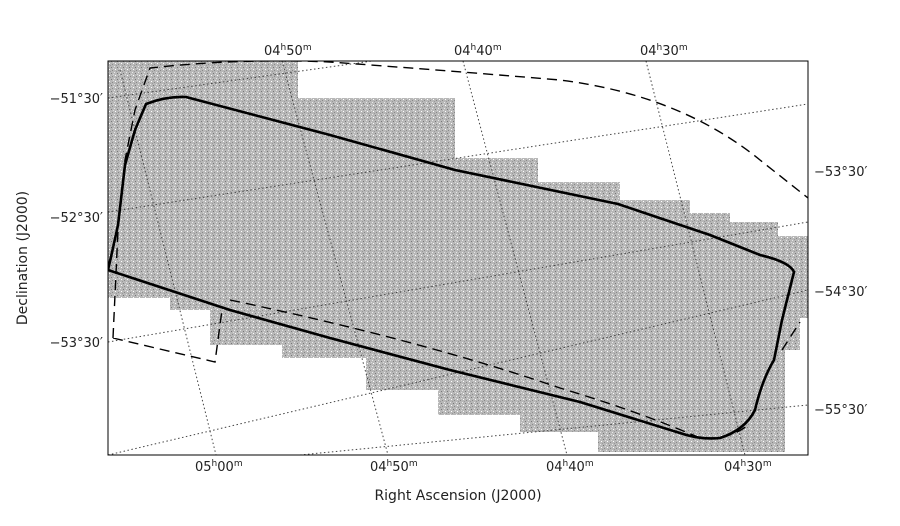 The height and width of the screenshot is (526, 900). Describe the element at coordinates (664, 51) in the screenshot. I see `ra-tick-top-0430: 04h30m` at that location.